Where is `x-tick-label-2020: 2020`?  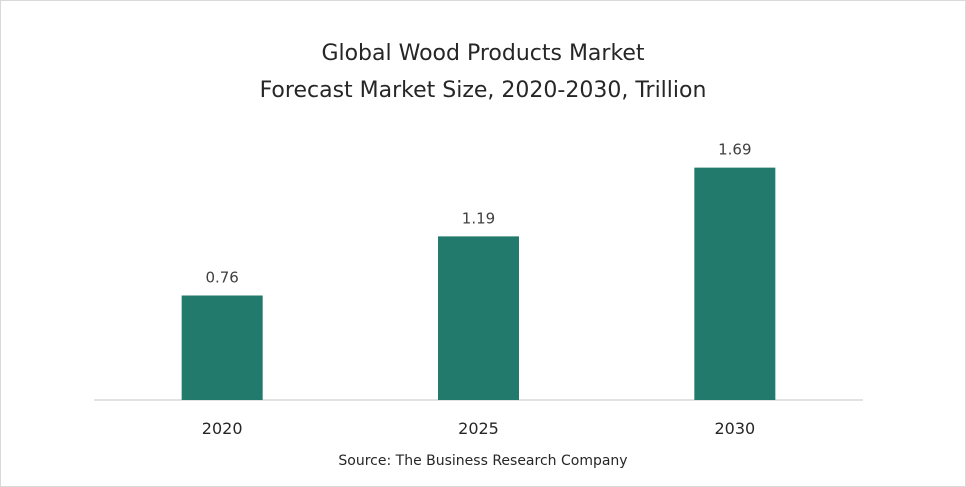 x-tick-label-2020: 2020 is located at coordinates (222, 428).